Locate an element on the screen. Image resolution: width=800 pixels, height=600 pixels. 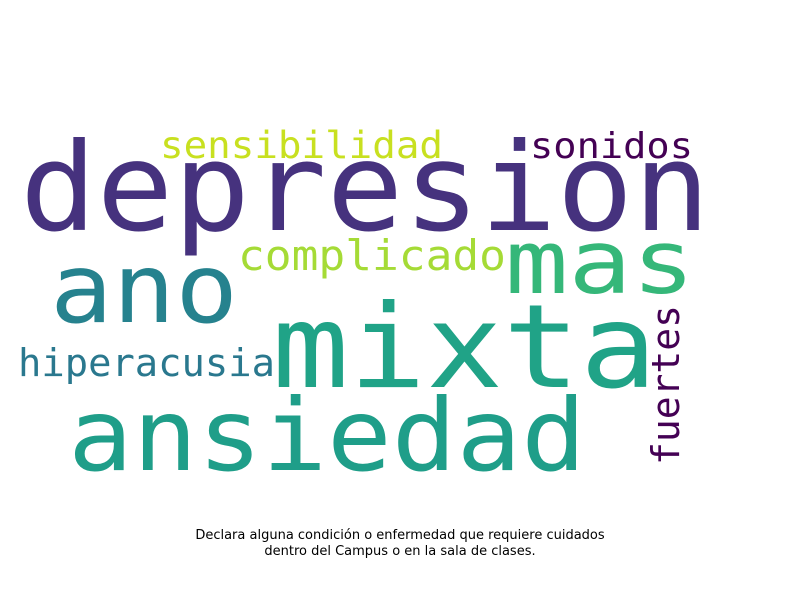
word-hiperacusia: hiperacusia is located at coordinates (146, 363).